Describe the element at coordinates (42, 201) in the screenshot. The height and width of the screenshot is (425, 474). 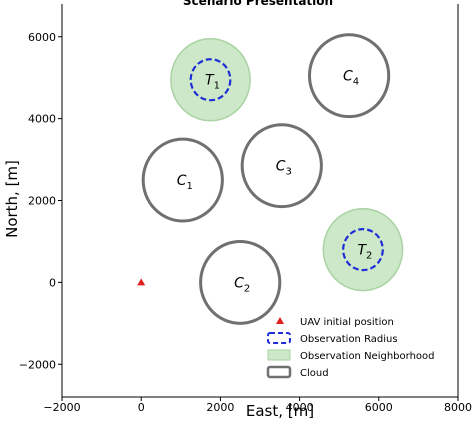
I see `y-tick-label: 2000` at that location.